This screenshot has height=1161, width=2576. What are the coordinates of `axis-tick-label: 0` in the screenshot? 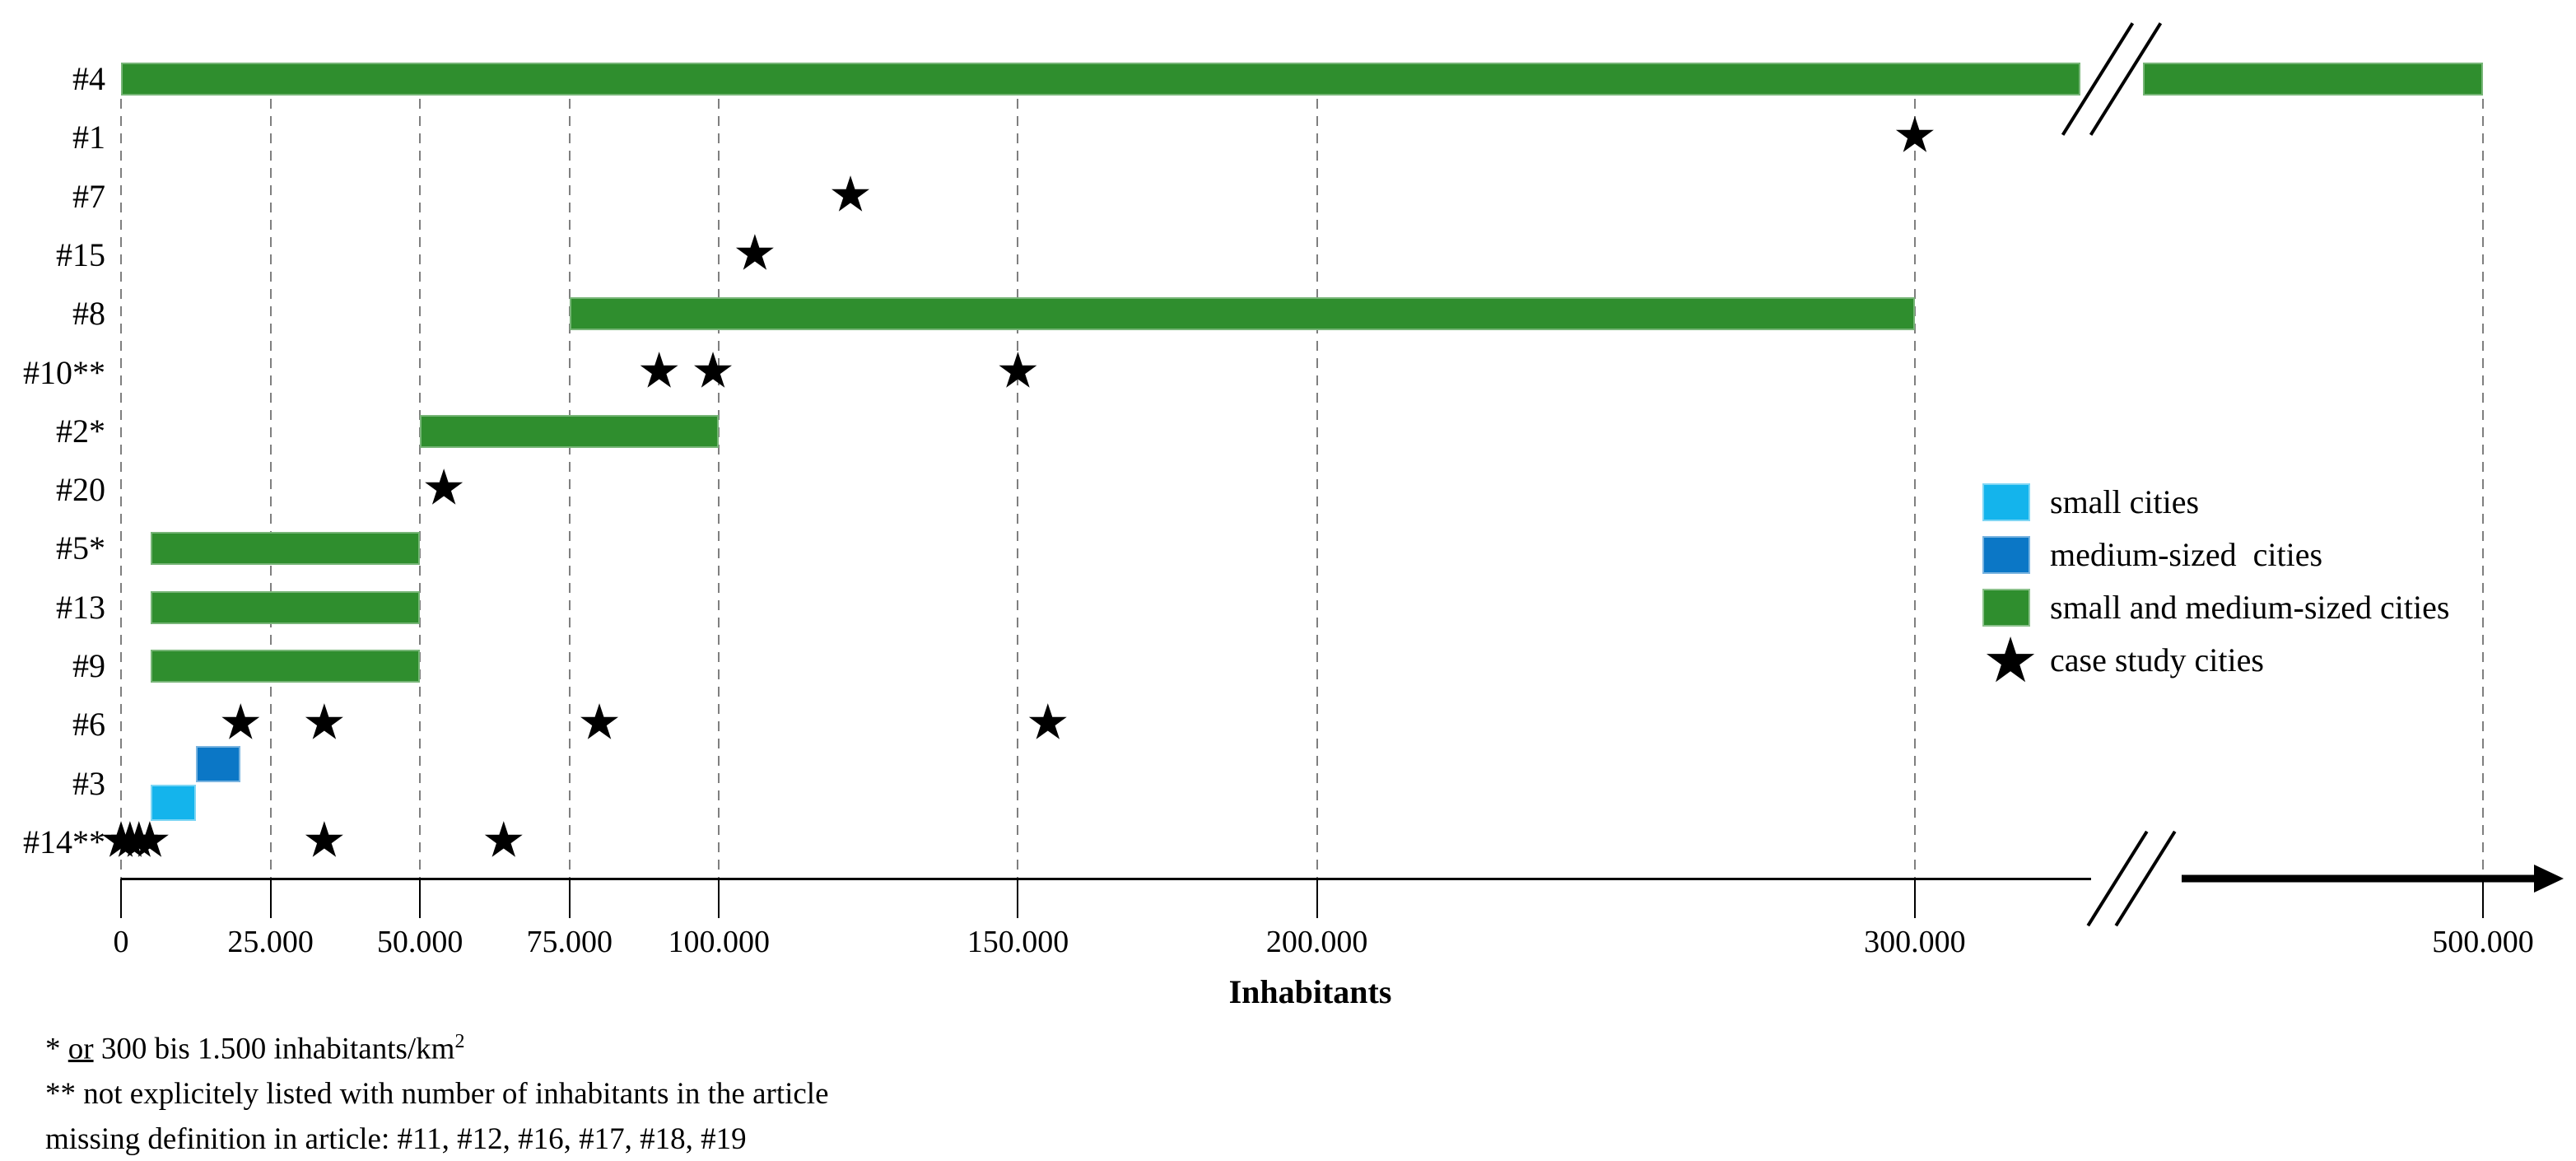 It's located at (121, 942).